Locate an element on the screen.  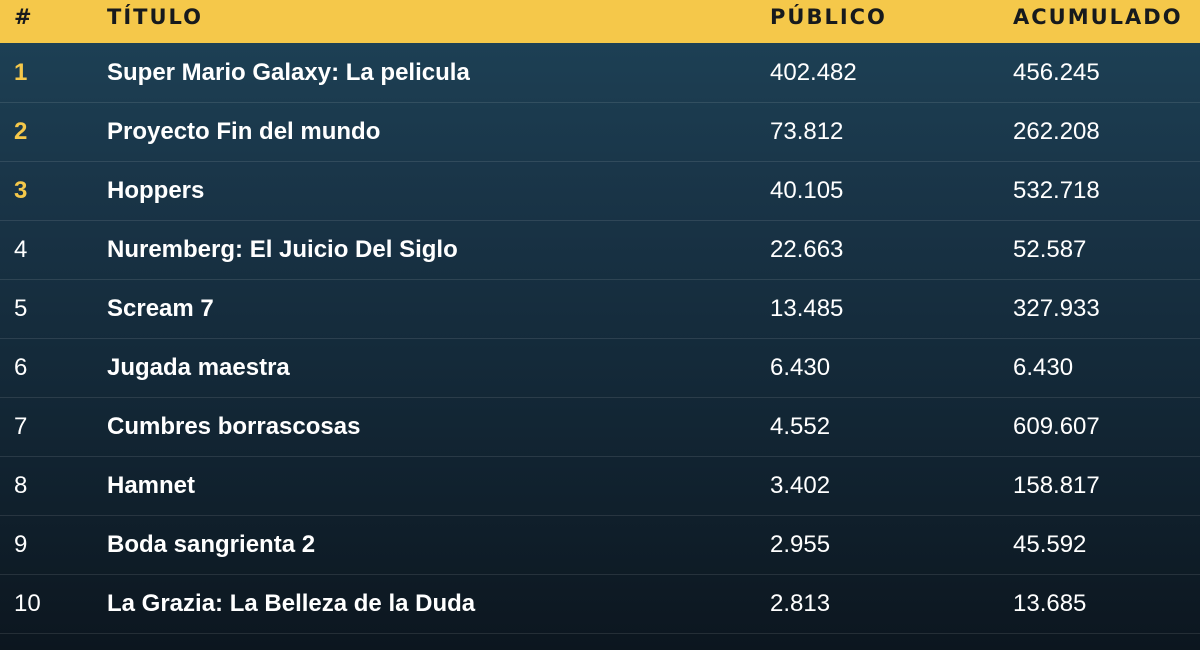
title-cell: Nuremberg: El Juicio Del Siglo is located at coordinates (282, 249).